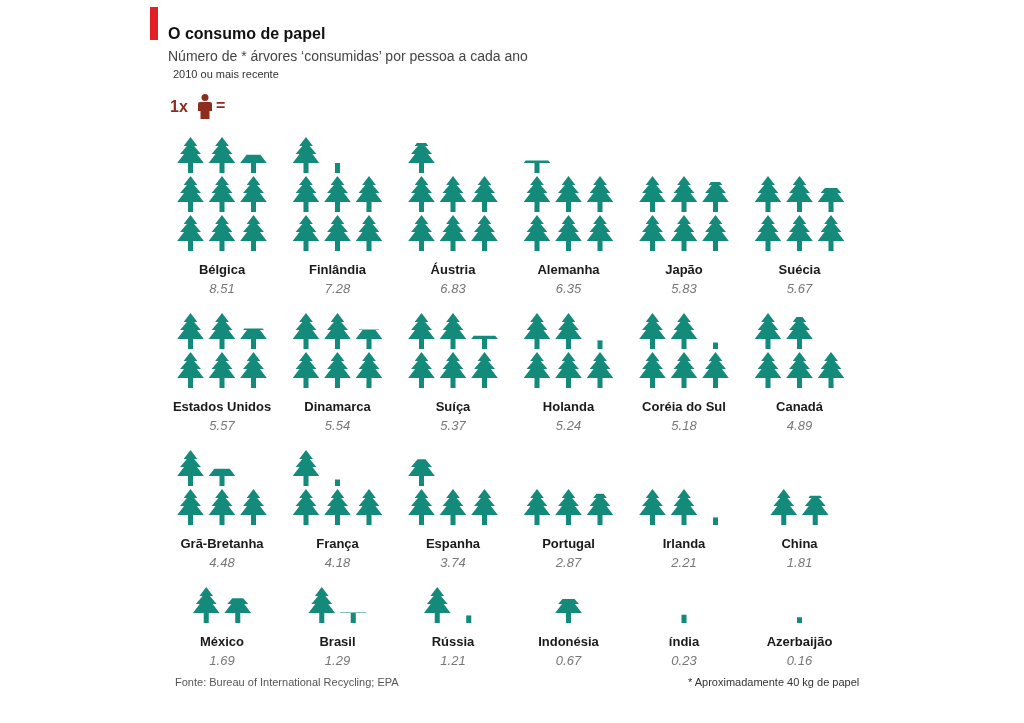 The width and height of the screenshot is (1024, 723). What do you see at coordinates (222, 406) in the screenshot?
I see `category-label: Estados Unidos` at bounding box center [222, 406].